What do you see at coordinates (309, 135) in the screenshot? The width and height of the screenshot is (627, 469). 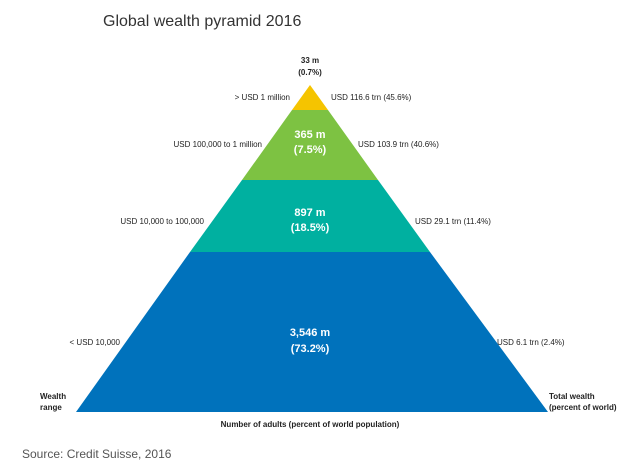 I see `count: 365 m` at bounding box center [309, 135].